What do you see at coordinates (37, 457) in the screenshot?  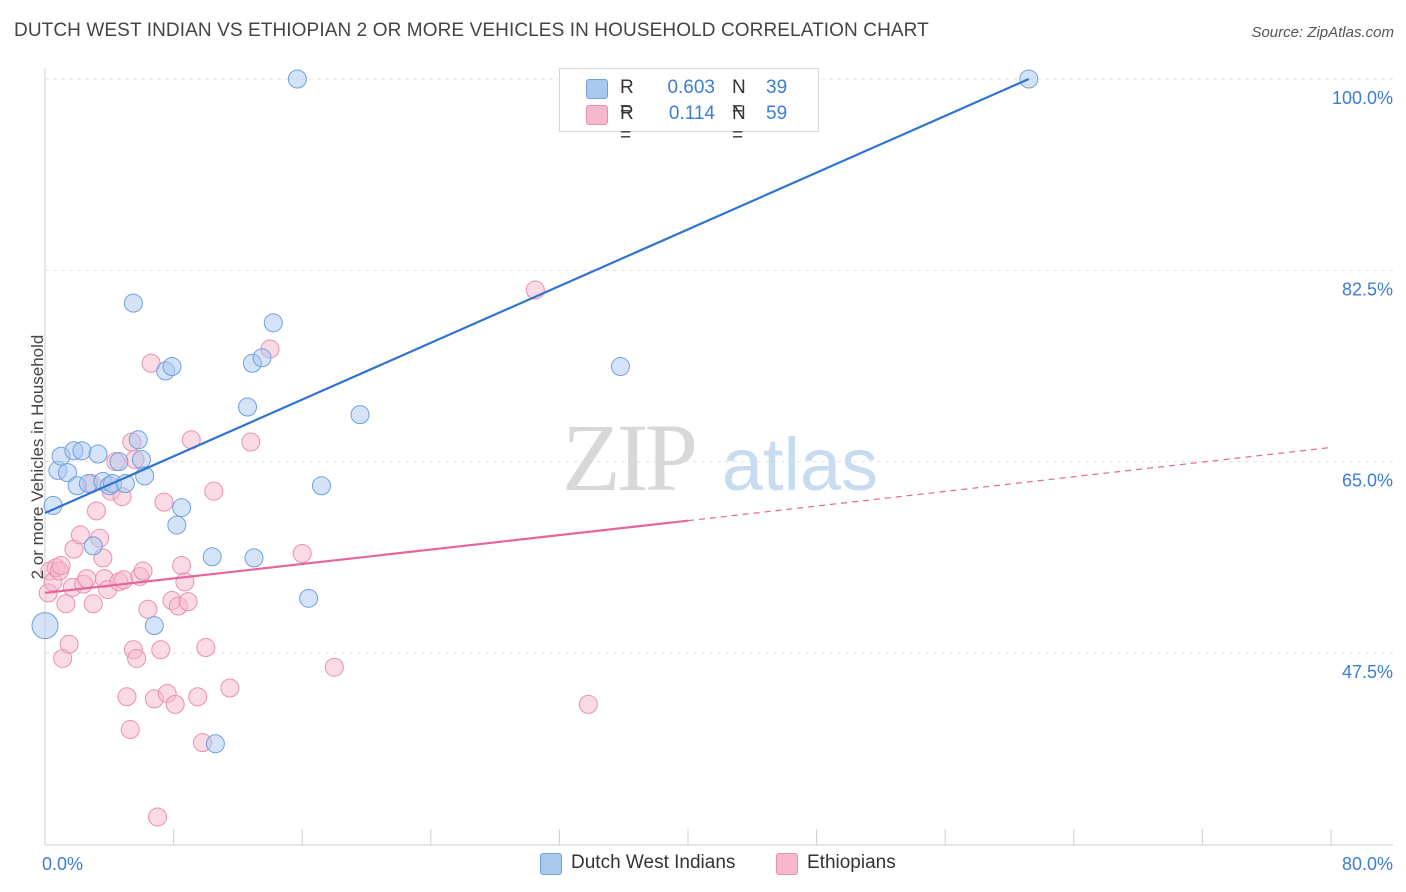 I see `y-axis-label: 2 or more Vehicles in Household` at bounding box center [37, 457].